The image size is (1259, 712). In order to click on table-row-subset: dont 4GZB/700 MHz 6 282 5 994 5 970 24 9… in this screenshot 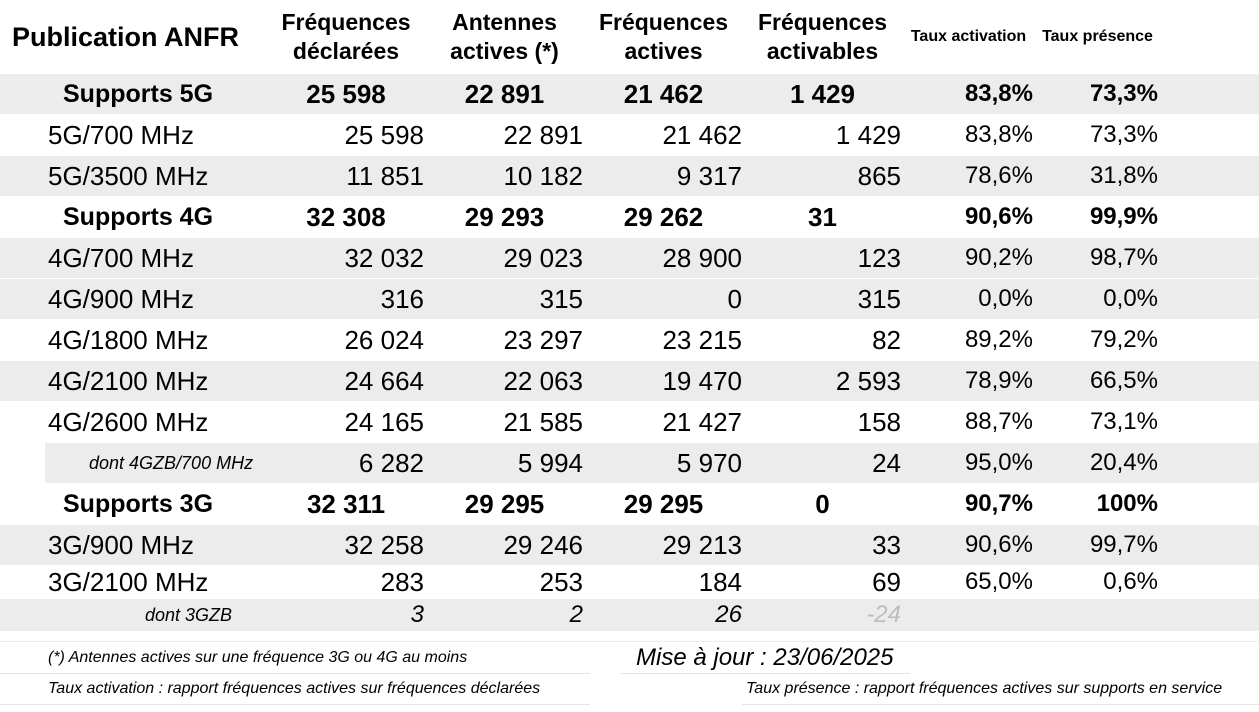, I will do `click(629, 463)`.